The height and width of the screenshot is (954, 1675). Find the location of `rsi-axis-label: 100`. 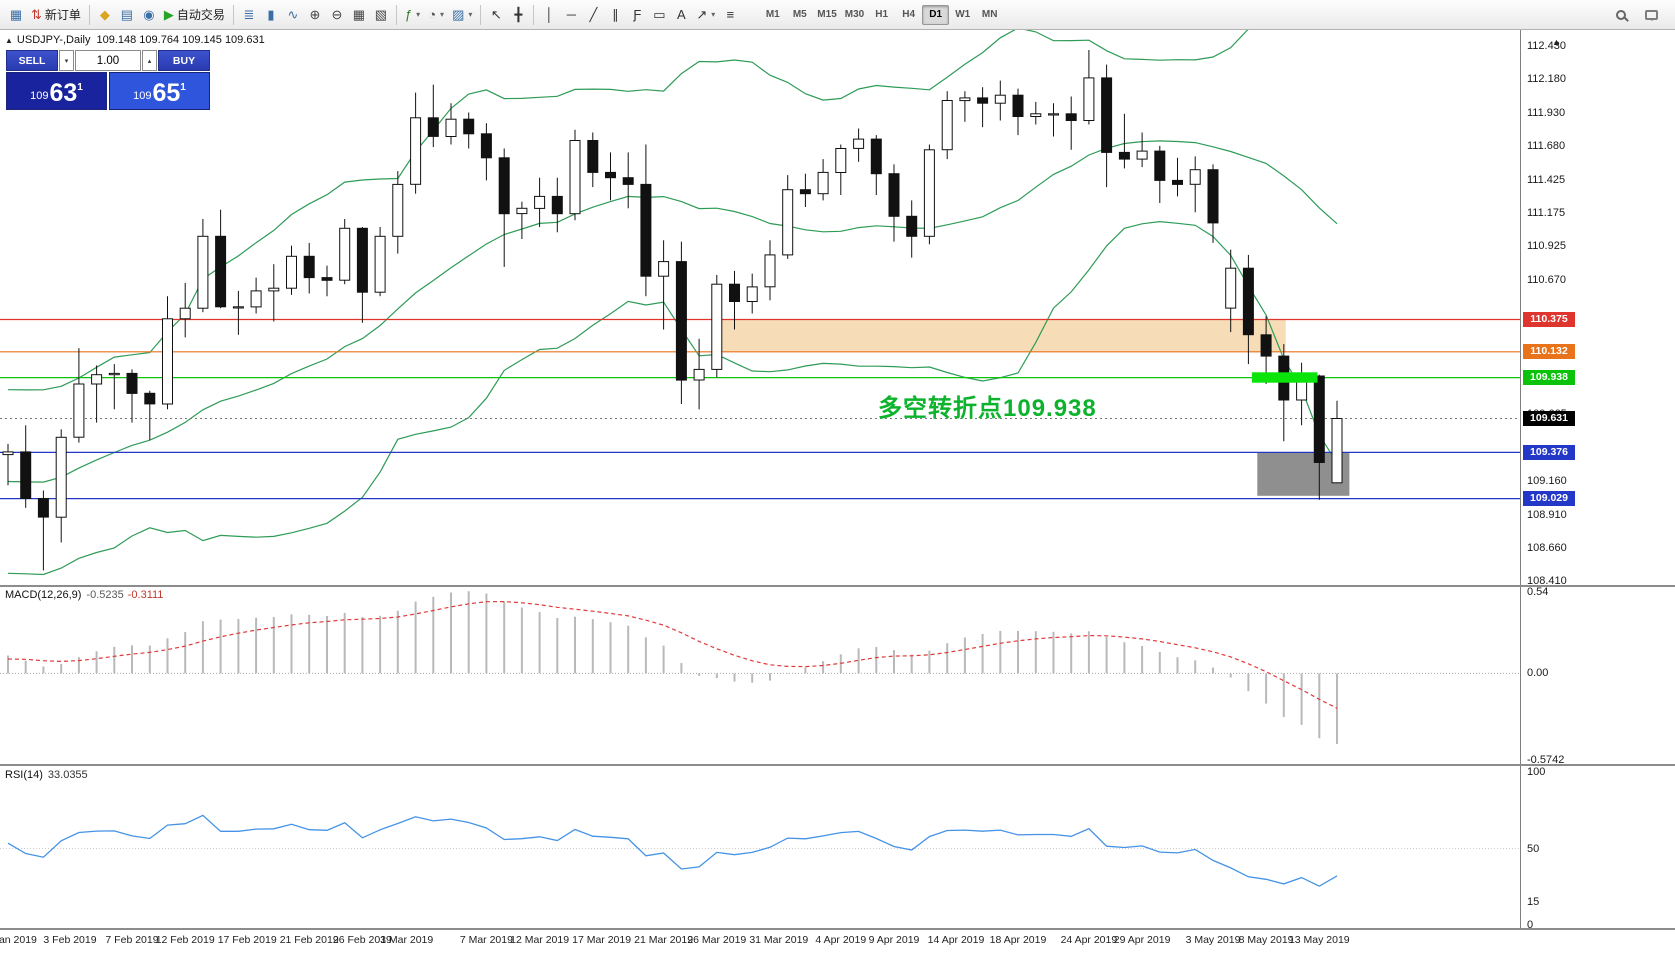

rsi-axis-label: 100 is located at coordinates (1536, 772).